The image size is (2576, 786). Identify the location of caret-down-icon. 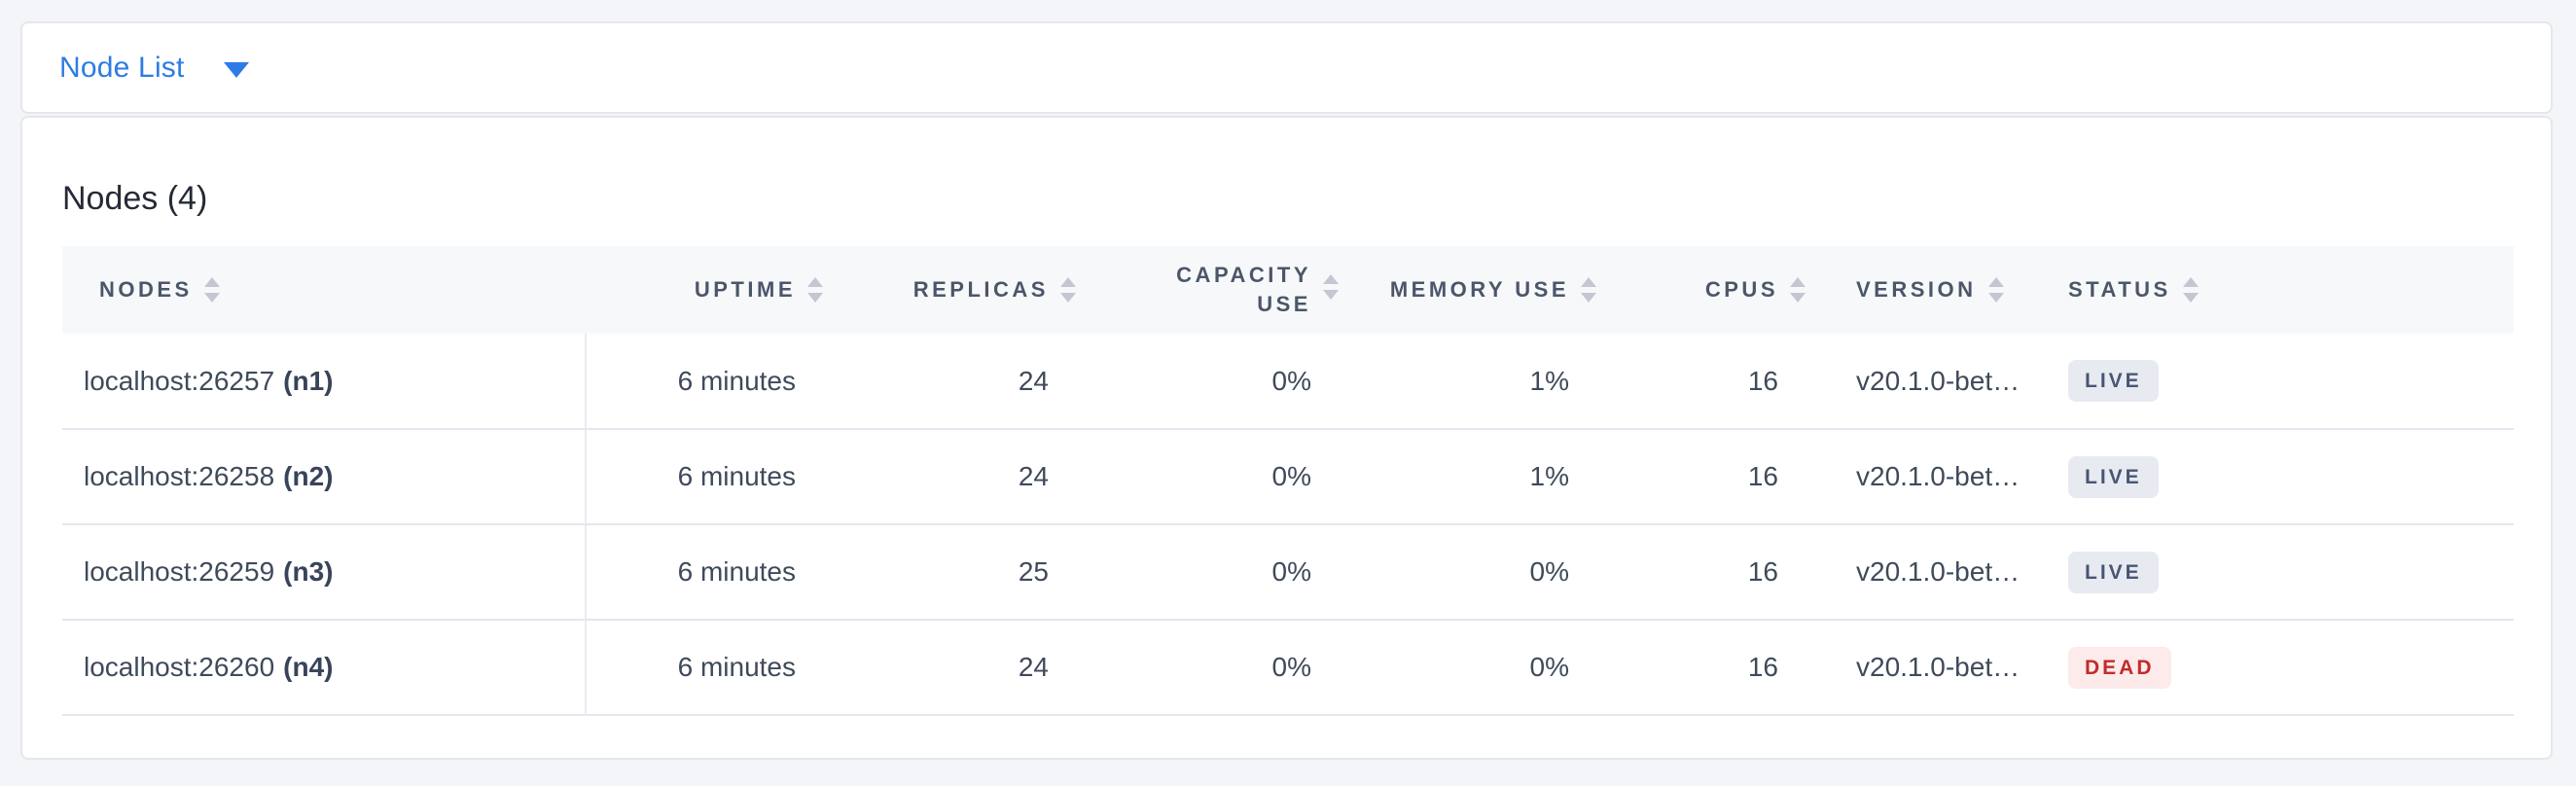
(236, 69).